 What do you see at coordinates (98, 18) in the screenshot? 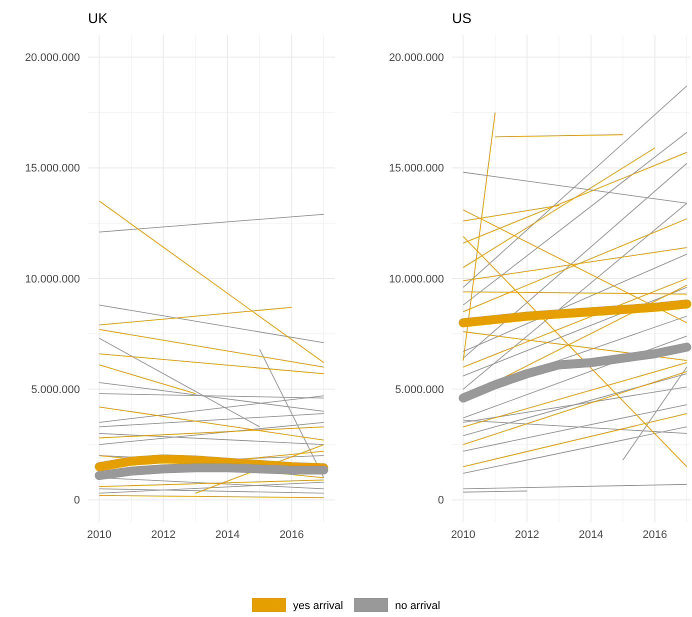
I see `chart-title: UK` at bounding box center [98, 18].